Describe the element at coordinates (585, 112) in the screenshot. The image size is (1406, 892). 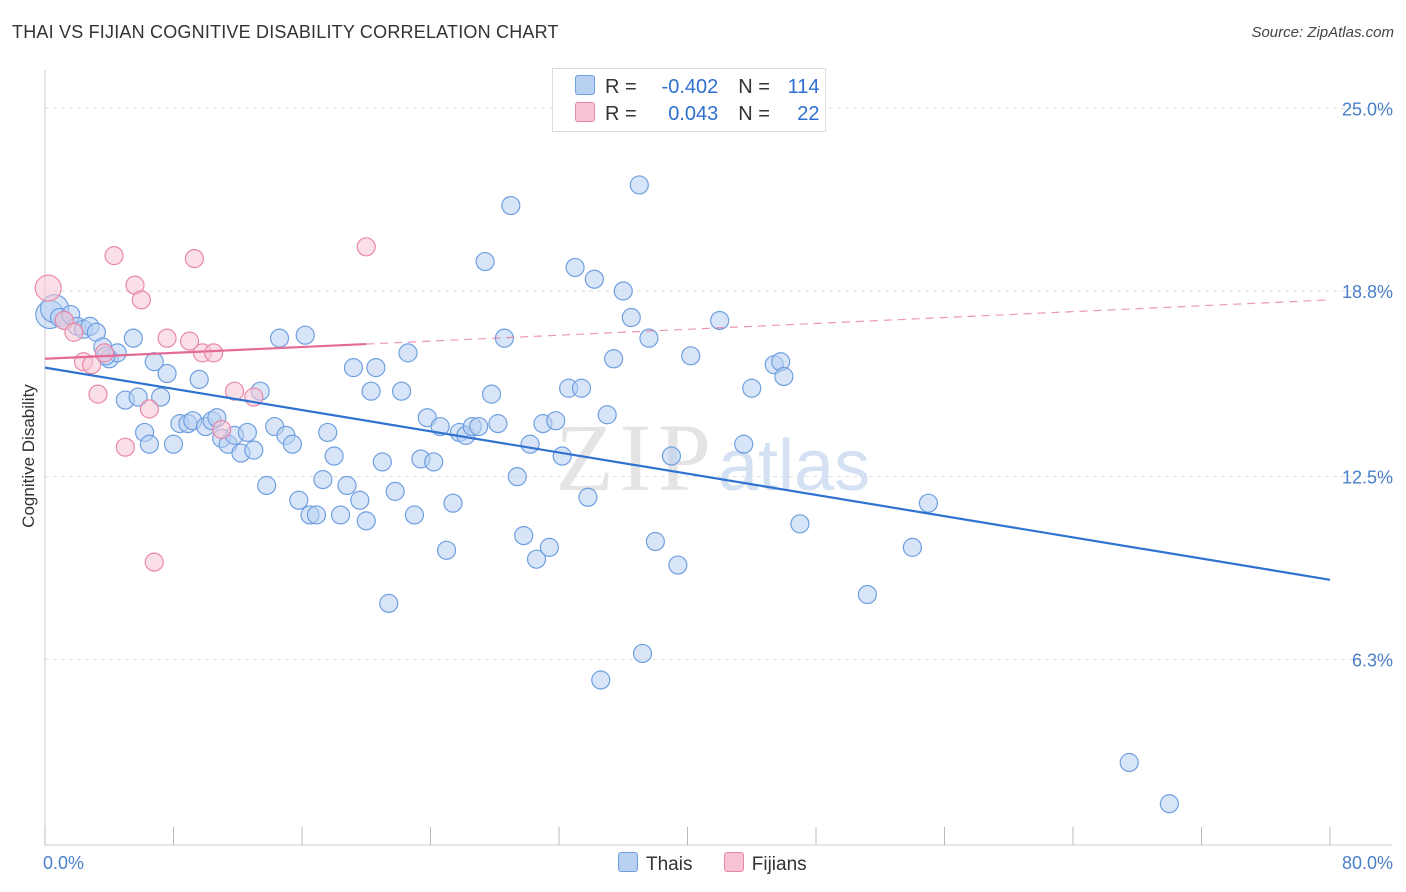
I see `legend-swatch-fijians` at that location.